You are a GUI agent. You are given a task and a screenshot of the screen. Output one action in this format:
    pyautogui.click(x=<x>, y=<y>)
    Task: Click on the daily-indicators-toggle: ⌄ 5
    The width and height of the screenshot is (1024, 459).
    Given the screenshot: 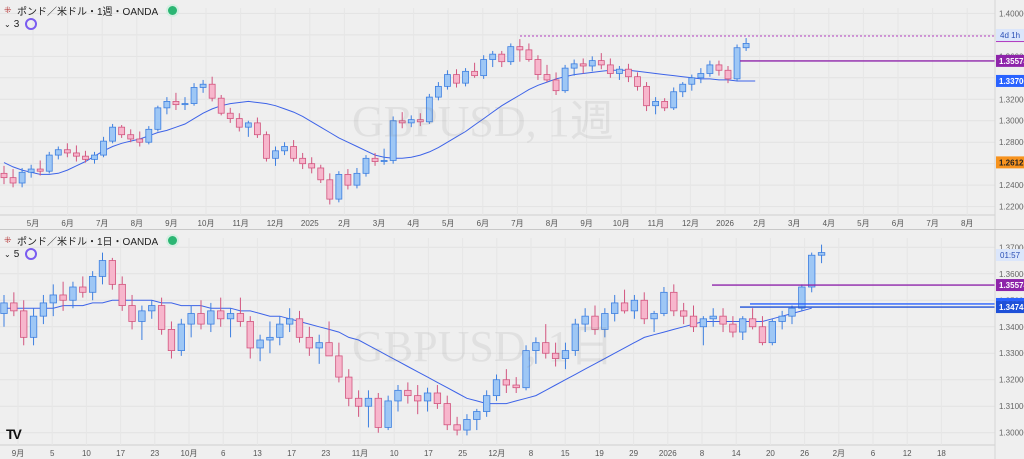 What is the action you would take?
    pyautogui.click(x=21, y=254)
    